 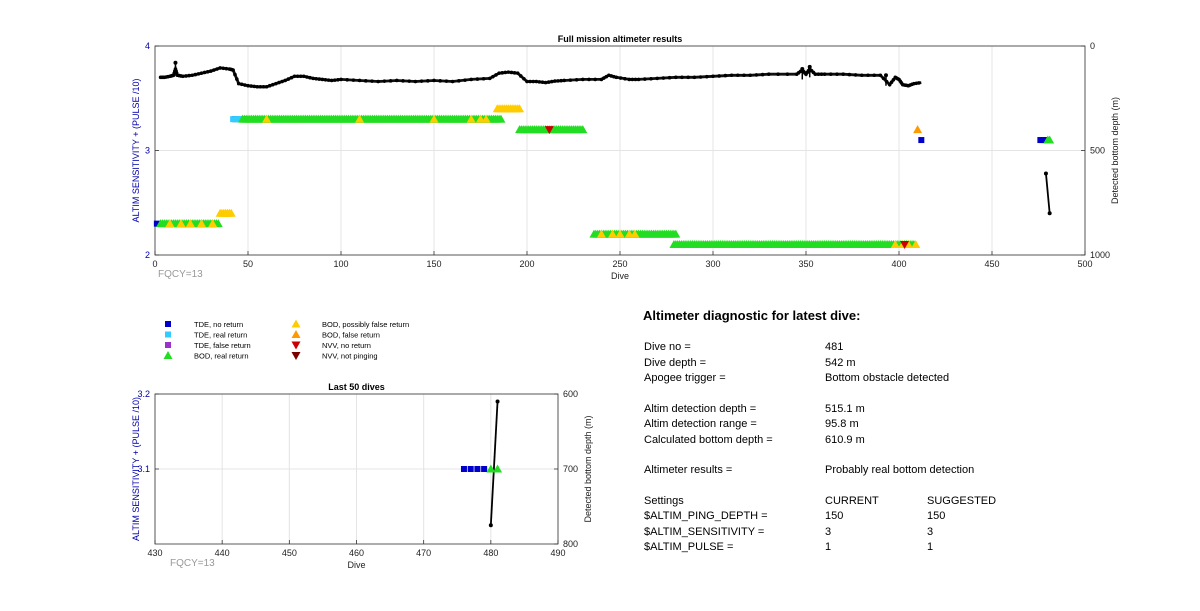 I want to click on y-axis-label: ALTIM SENSITIVITY + (PULSE /10), so click(x=136, y=469).